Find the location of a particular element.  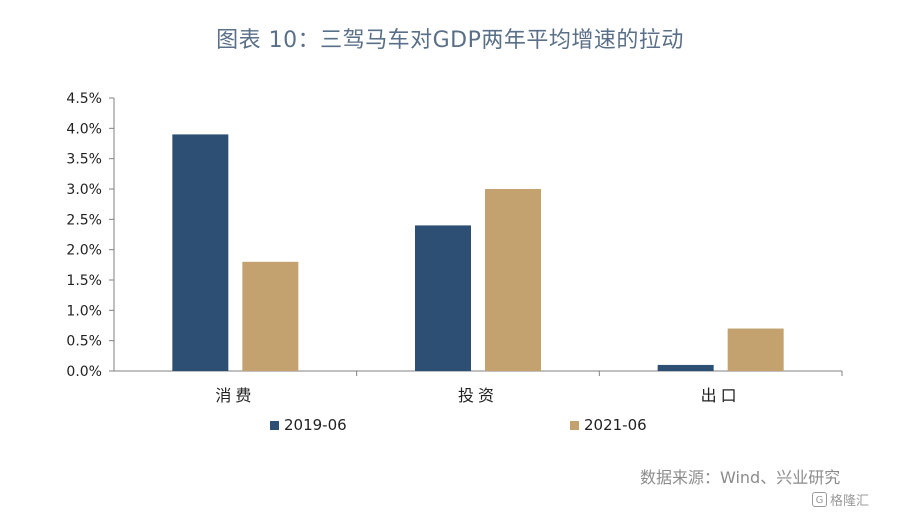

y-tick-label: 4.0% is located at coordinates (84, 129).